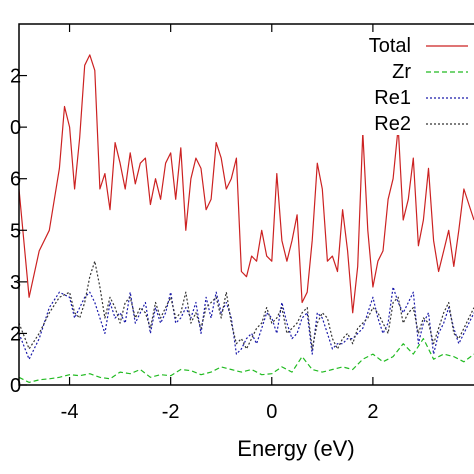 Image resolution: width=474 pixels, height=474 pixels. I want to click on x-axis-title: Energy (eV), so click(295, 448).